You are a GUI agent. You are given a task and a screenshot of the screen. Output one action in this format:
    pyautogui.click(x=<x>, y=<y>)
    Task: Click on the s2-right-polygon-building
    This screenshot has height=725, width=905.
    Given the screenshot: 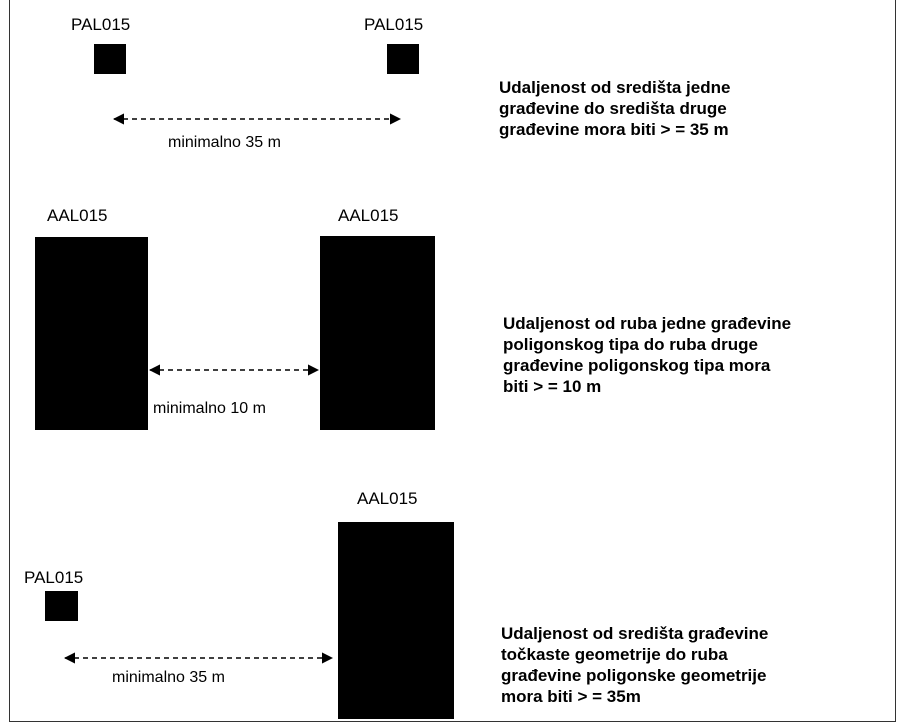 What is the action you would take?
    pyautogui.click(x=377, y=333)
    